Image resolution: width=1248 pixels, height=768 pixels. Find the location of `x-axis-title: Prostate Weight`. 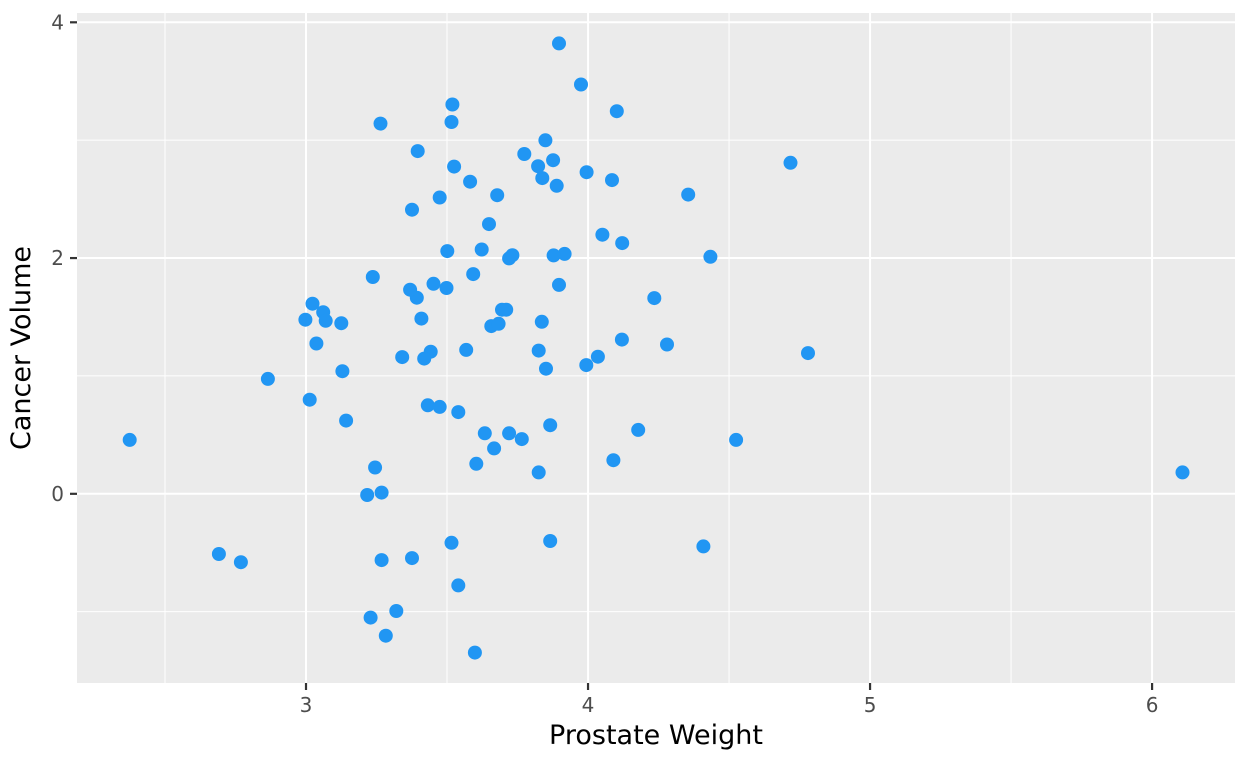

x-axis-title: Prostate Weight is located at coordinates (656, 735).